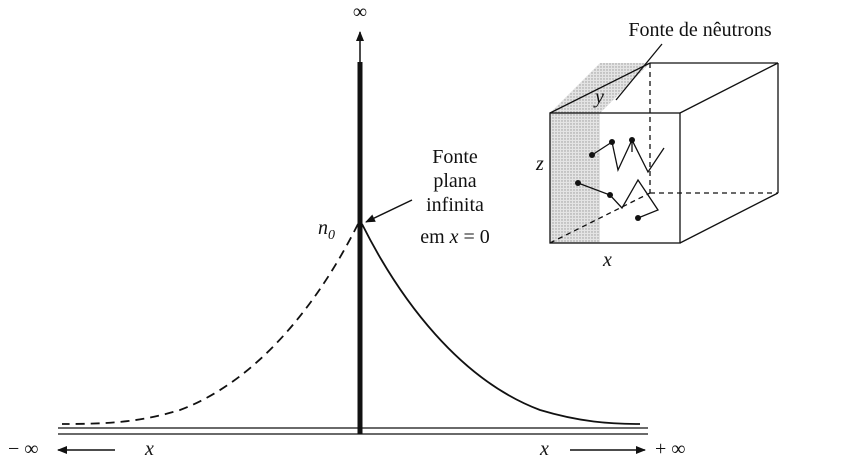 The image size is (842, 461). I want to click on source-label: infinita, so click(455, 205).